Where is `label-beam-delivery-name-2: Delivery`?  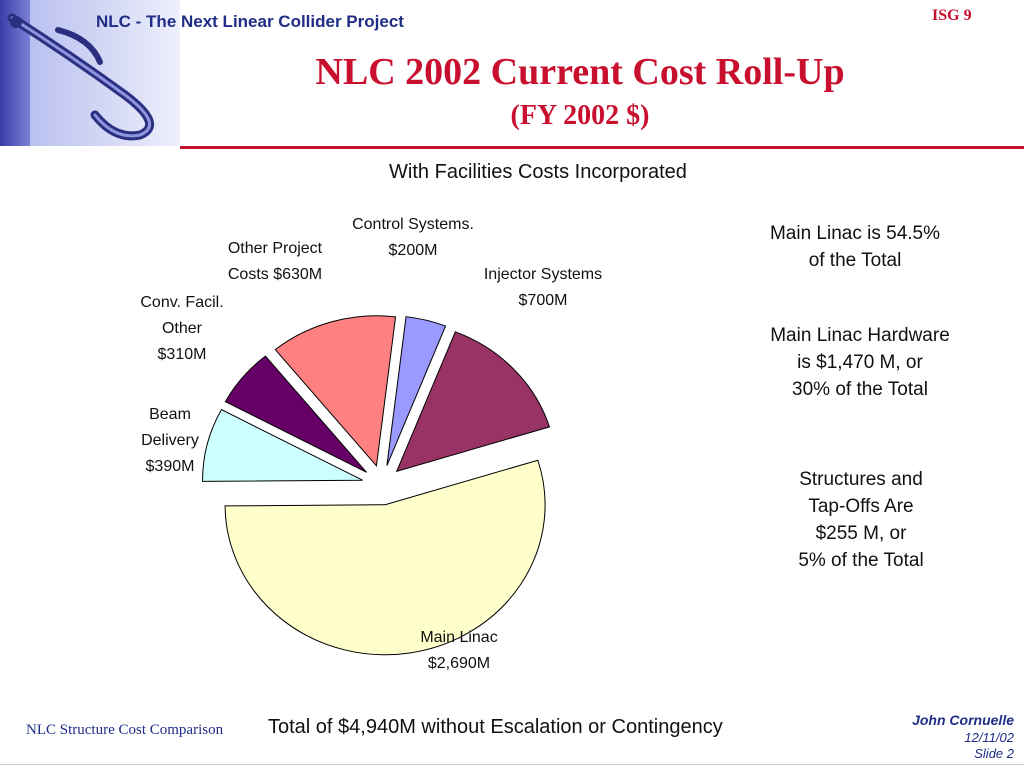
label-beam-delivery-name-2: Delivery is located at coordinates (170, 440).